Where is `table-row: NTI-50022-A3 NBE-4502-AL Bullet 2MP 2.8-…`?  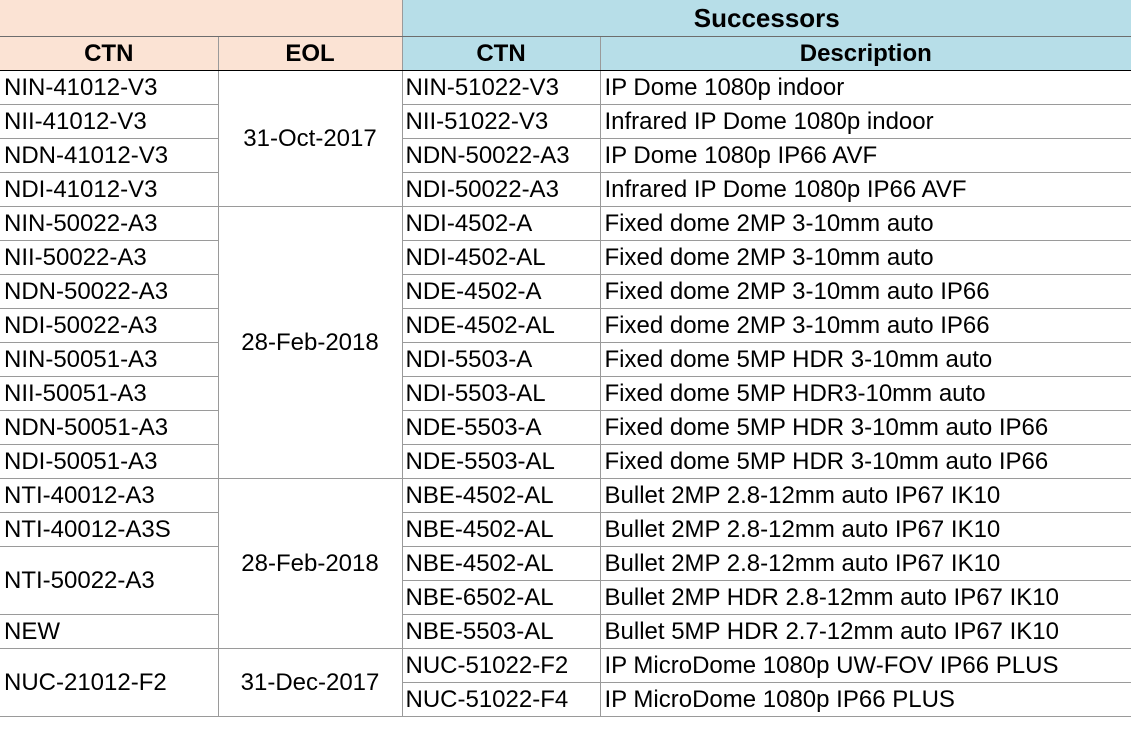
table-row: NTI-50022-A3 NBE-4502-AL Bullet 2MP 2.8-… is located at coordinates (565, 580).